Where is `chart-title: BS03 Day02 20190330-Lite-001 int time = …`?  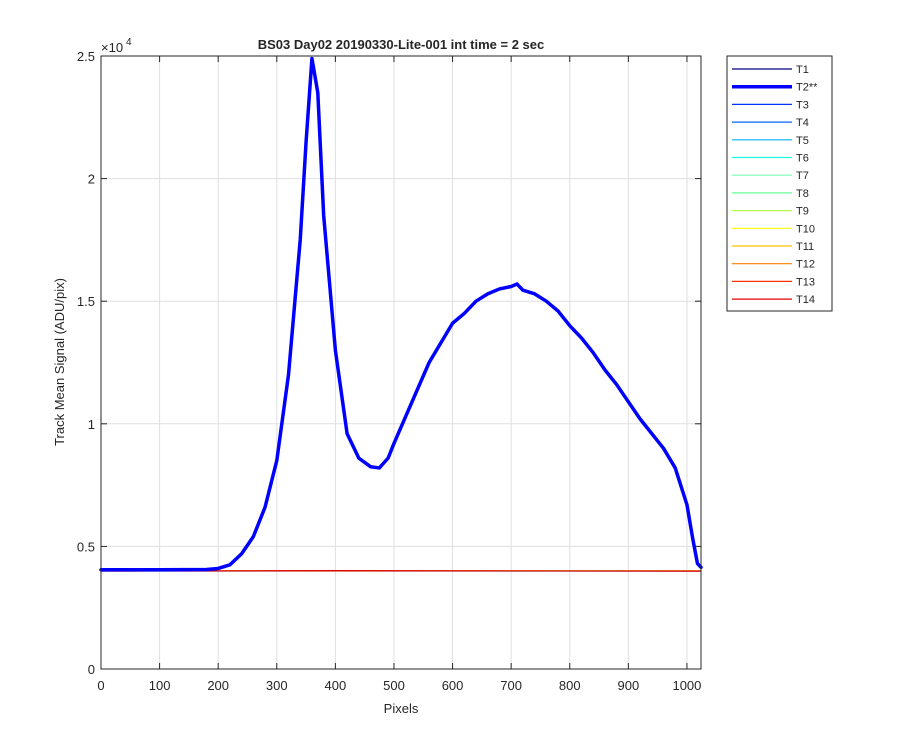 chart-title: BS03 Day02 20190330-Lite-001 int time = … is located at coordinates (401, 44).